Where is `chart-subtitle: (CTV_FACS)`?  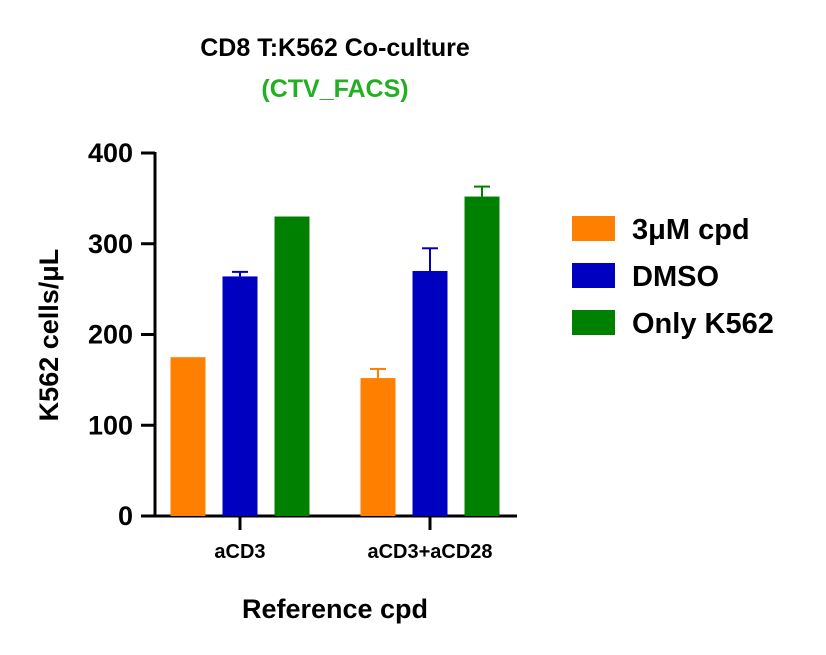
chart-subtitle: (CTV_FACS) is located at coordinates (334, 89).